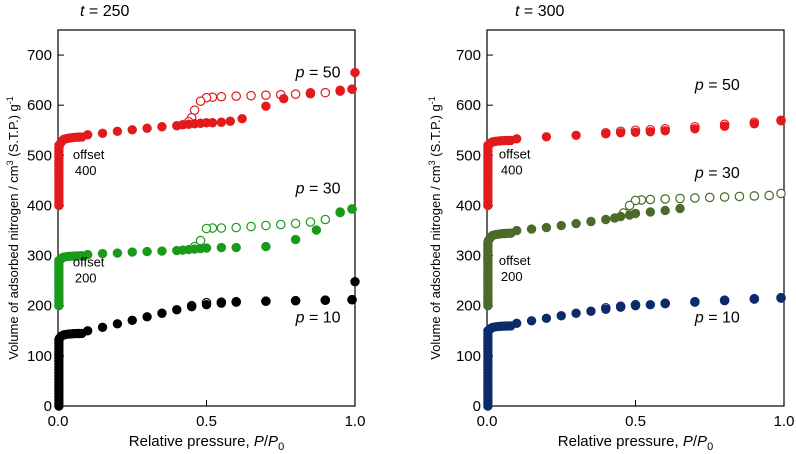 The height and width of the screenshot is (454, 796). I want to click on y-tick-label: 0, so click(477, 406).